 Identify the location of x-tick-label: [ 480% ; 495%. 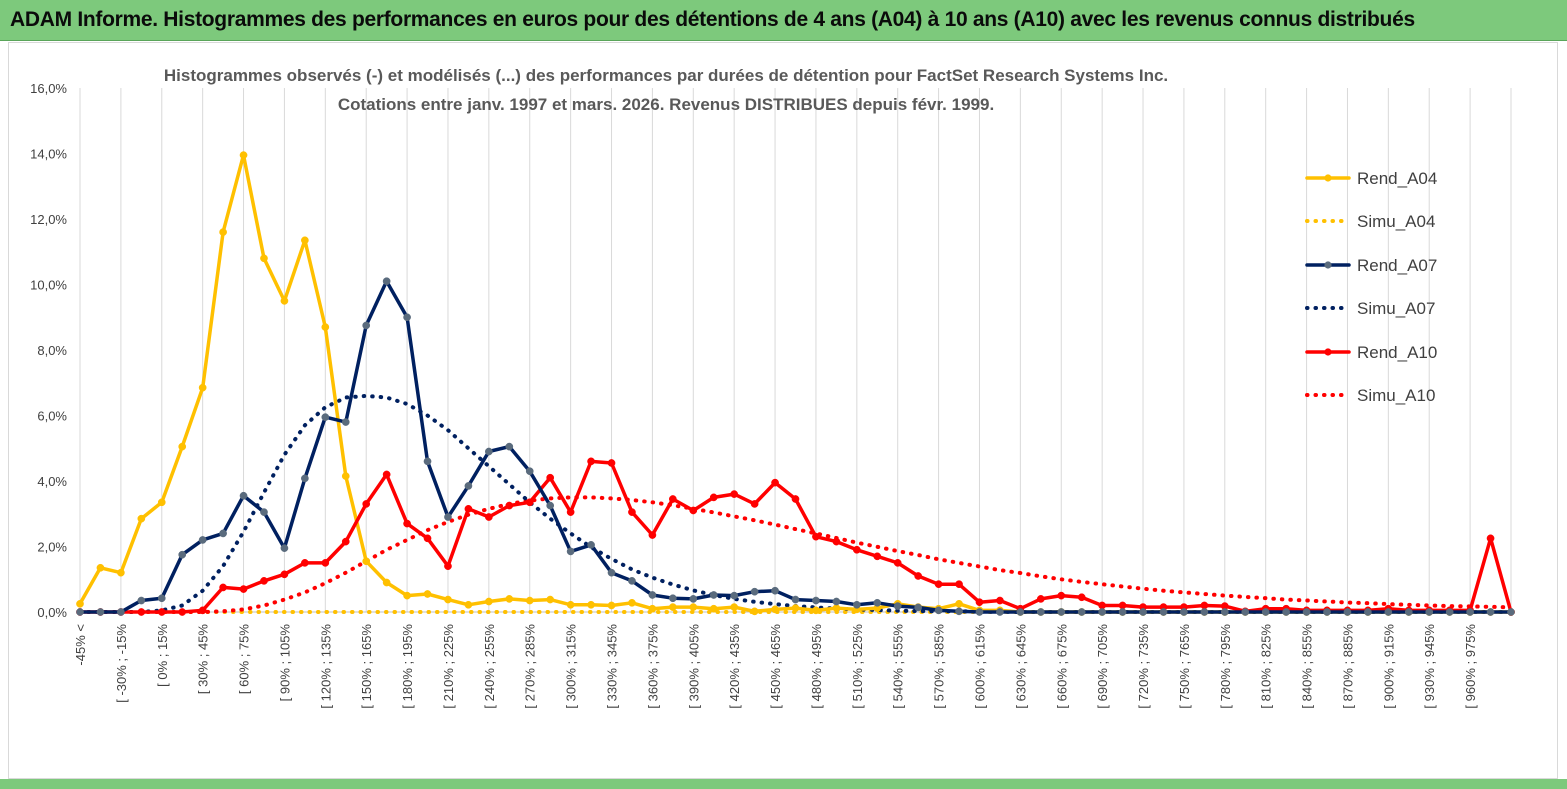
(816, 666).